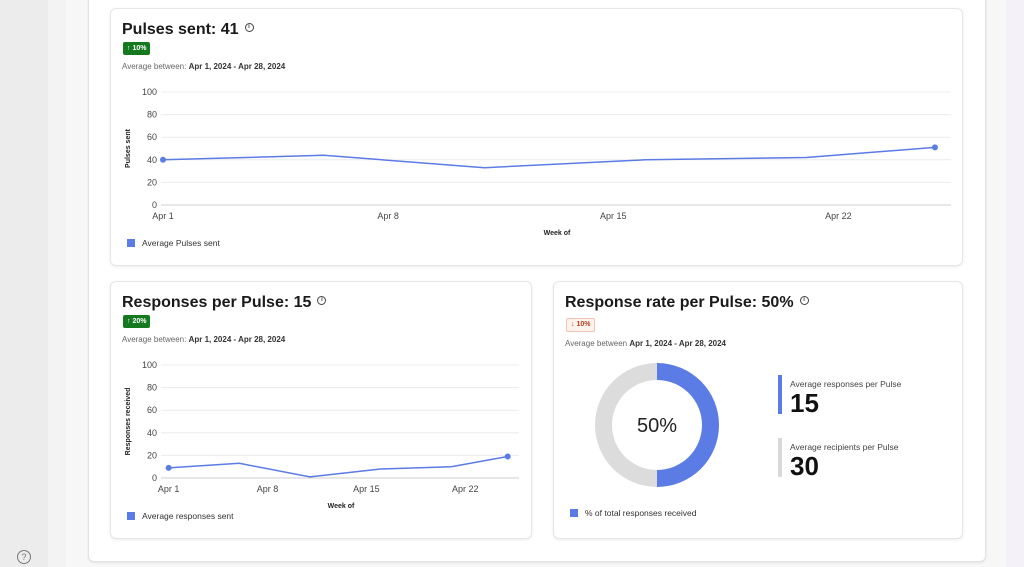  Describe the element at coordinates (128, 148) in the screenshot. I see `y-axis-label: Pulses sent` at that location.